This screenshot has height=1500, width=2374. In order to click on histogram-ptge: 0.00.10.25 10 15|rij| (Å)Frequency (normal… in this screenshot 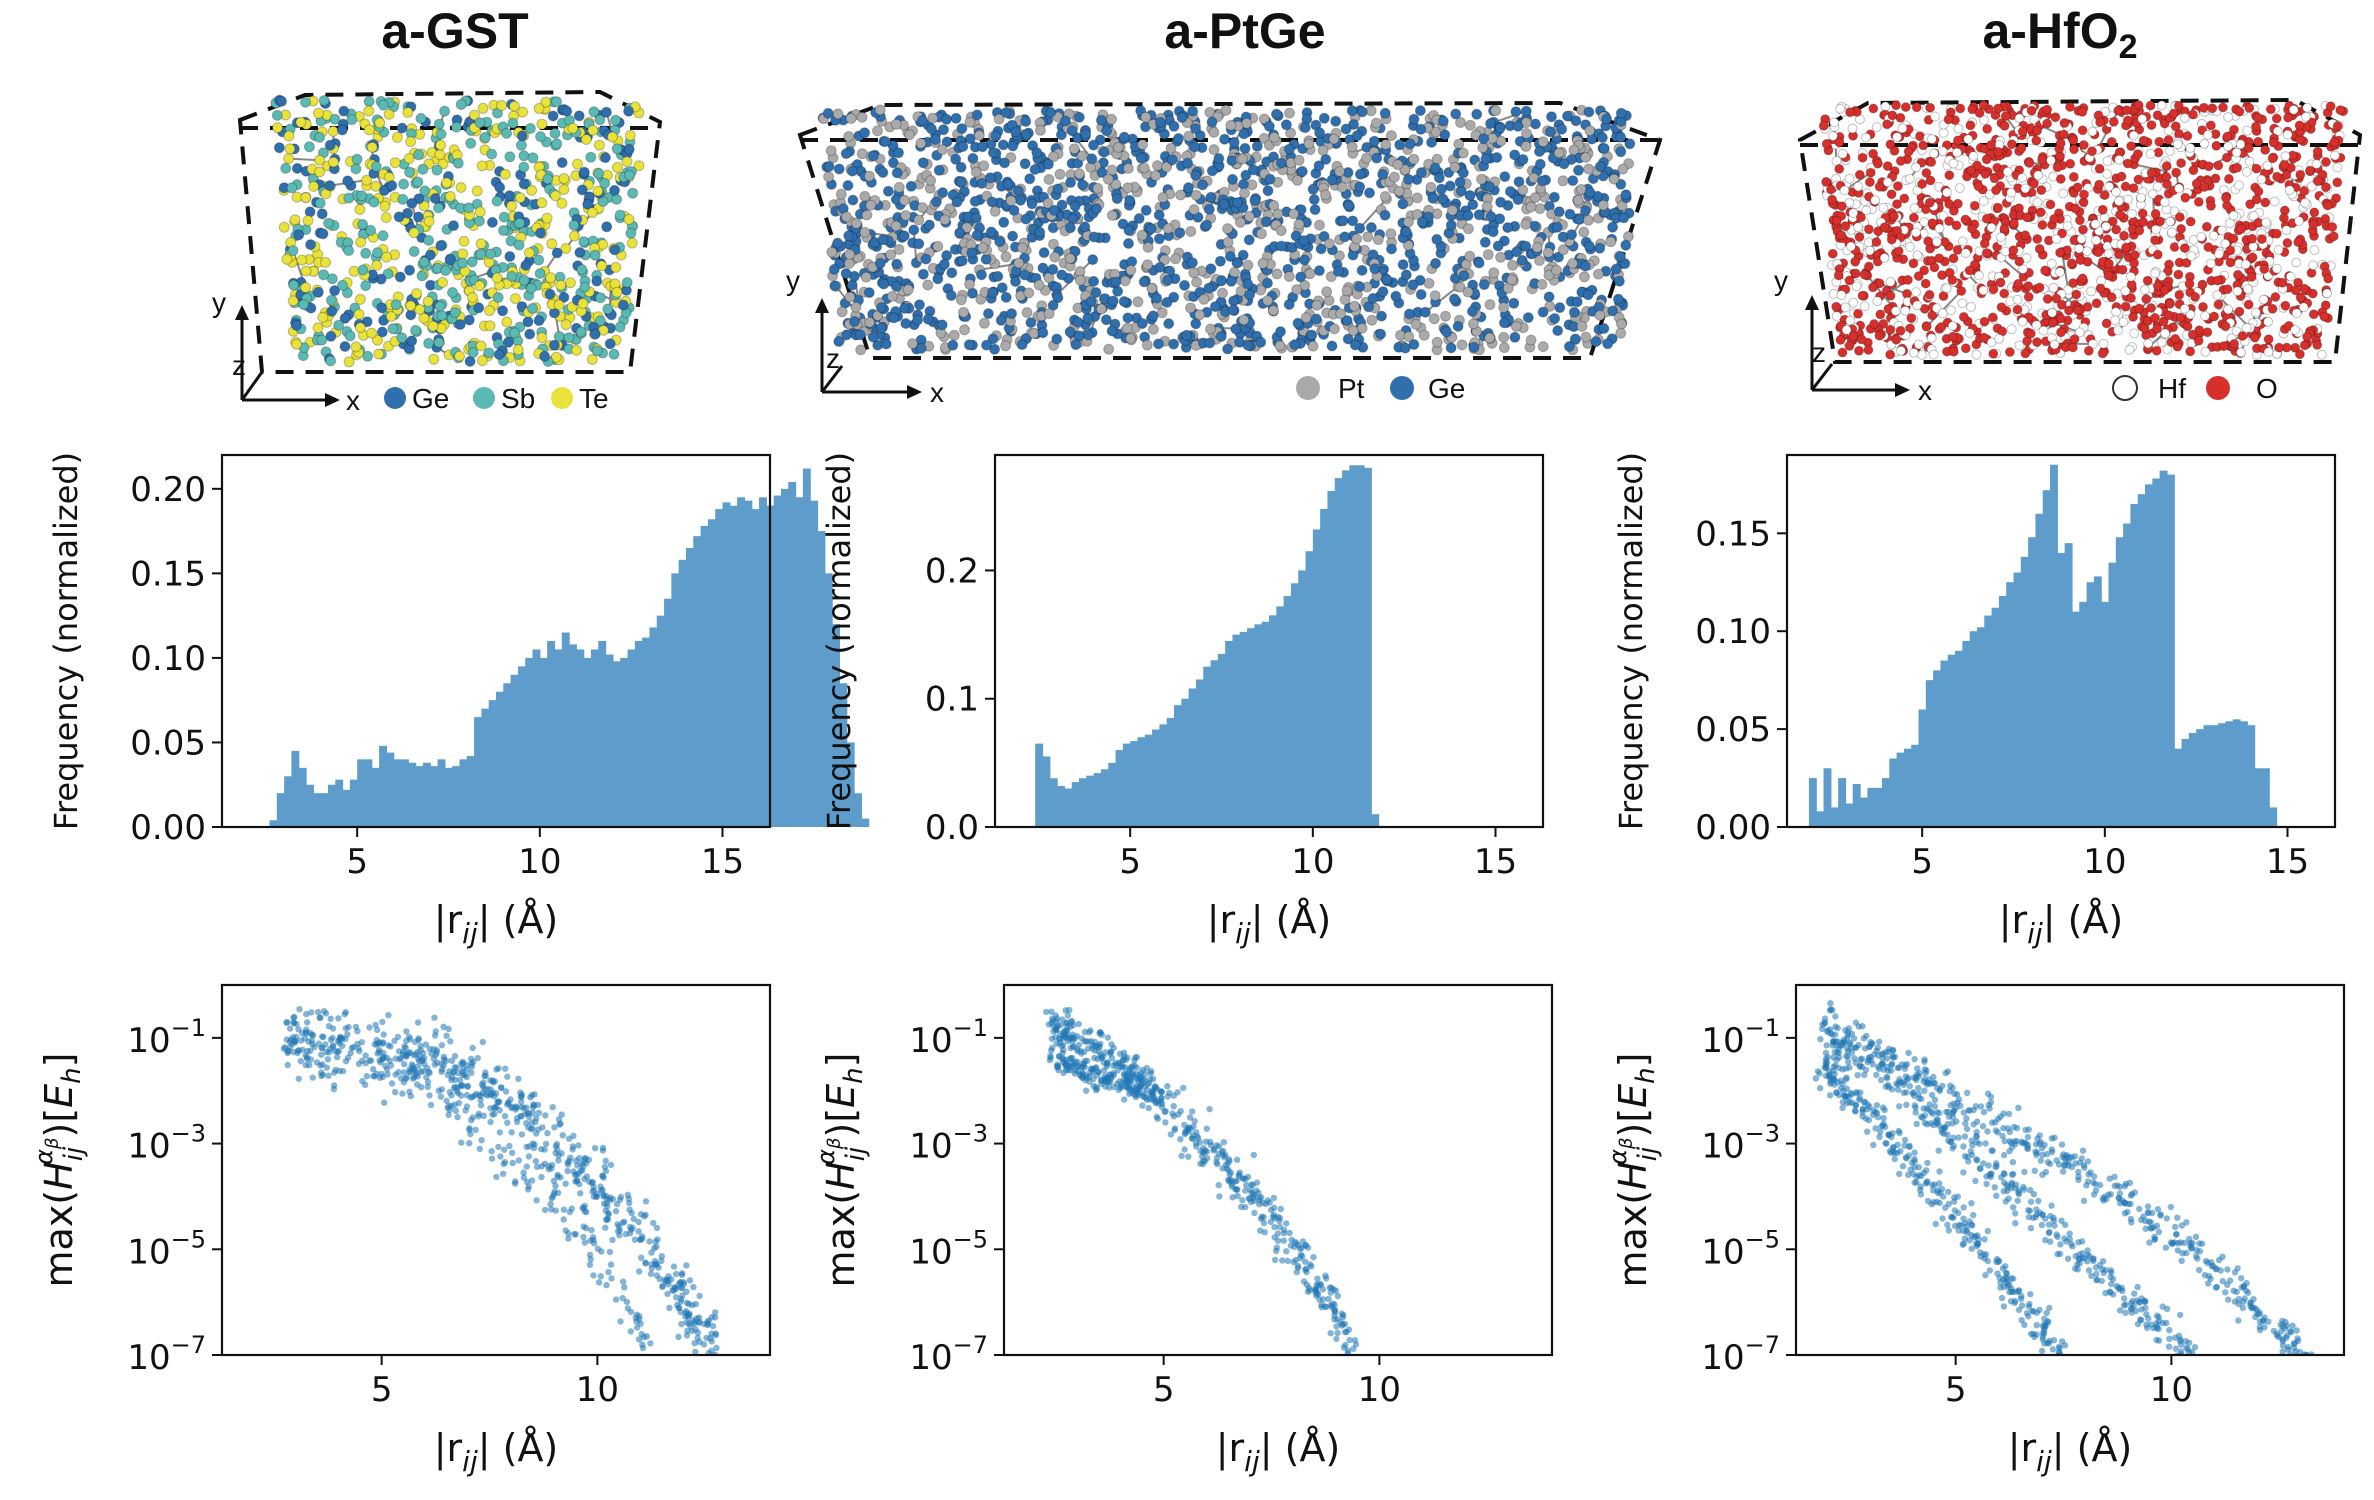, I will do `click(1182, 701)`.